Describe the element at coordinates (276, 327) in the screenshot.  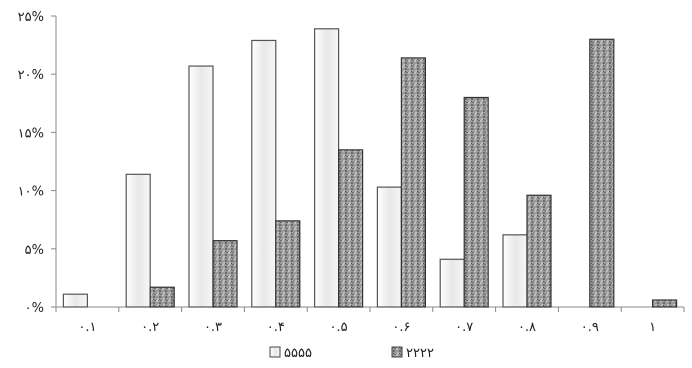
I see `x-tick-label: ٠.۴` at that location.